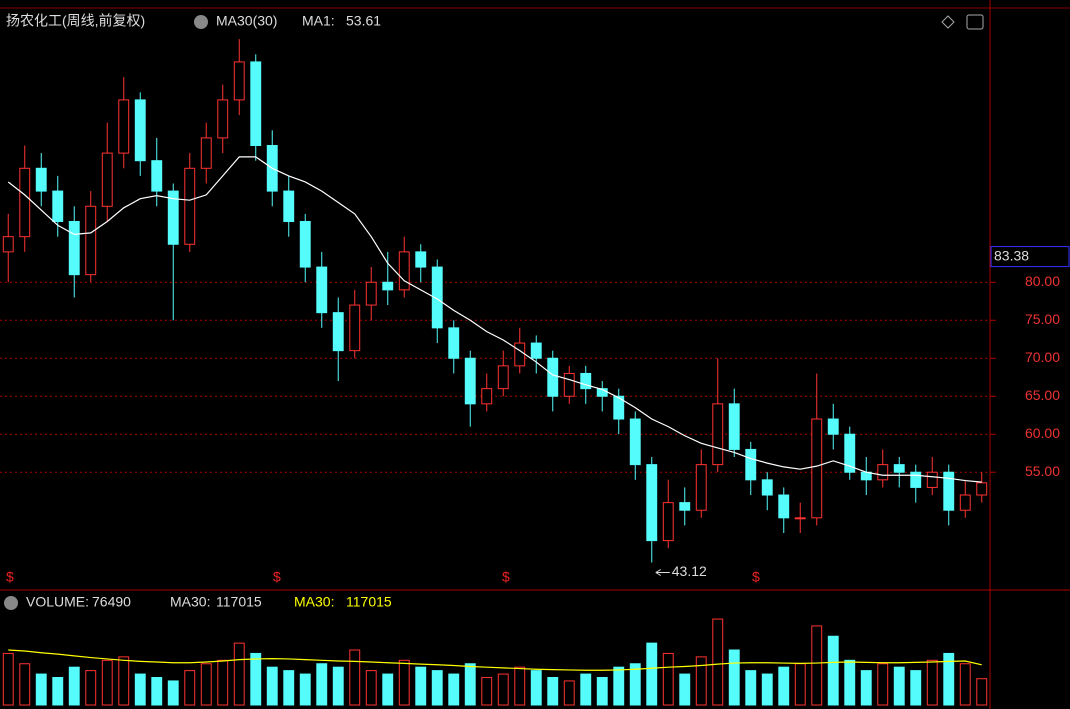 The width and height of the screenshot is (1070, 709). I want to click on volume-ma-legend-value: 117015, so click(369, 602).